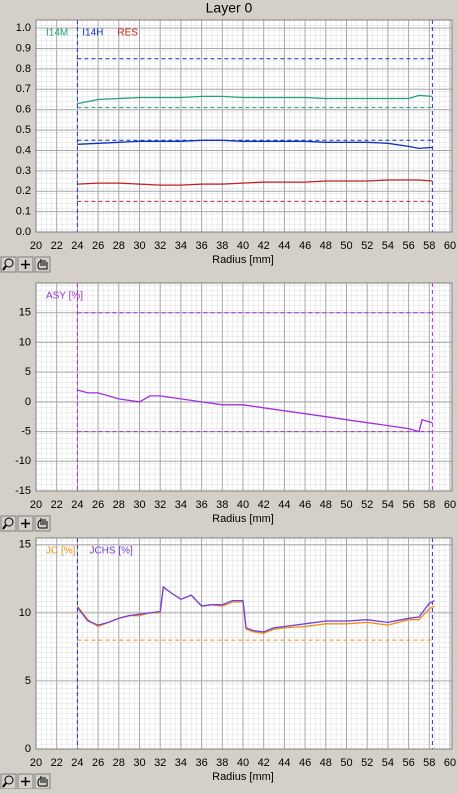  Describe the element at coordinates (23, 48) in the screenshot. I see `y-tick-label: 0.9` at that location.